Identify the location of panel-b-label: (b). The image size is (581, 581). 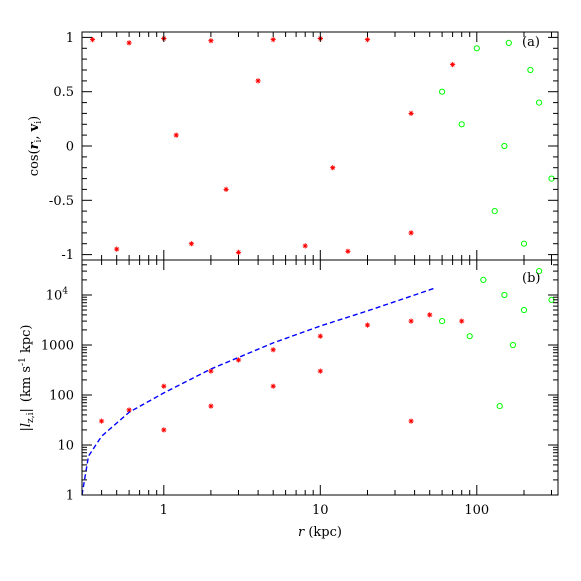
(531, 278).